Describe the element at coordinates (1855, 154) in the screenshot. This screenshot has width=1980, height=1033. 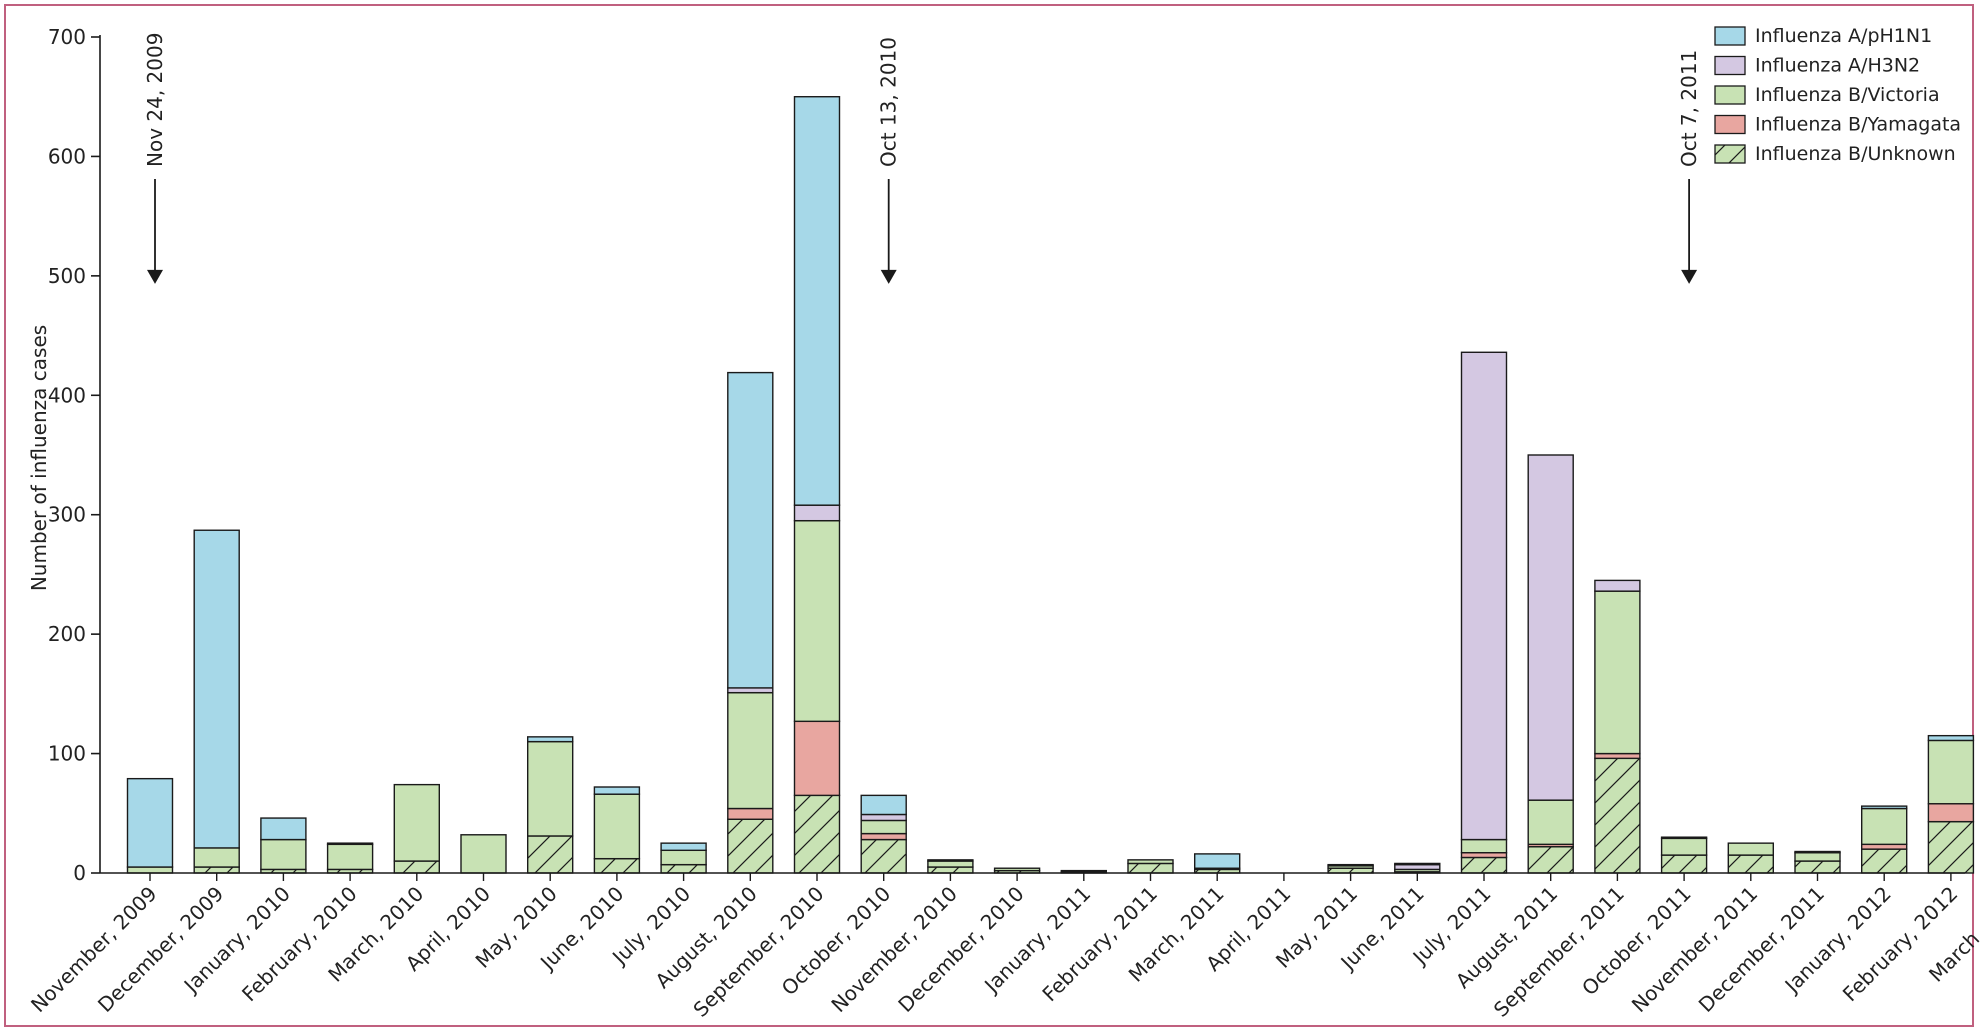
I see `legend-label: Influenza B/Unknown` at that location.